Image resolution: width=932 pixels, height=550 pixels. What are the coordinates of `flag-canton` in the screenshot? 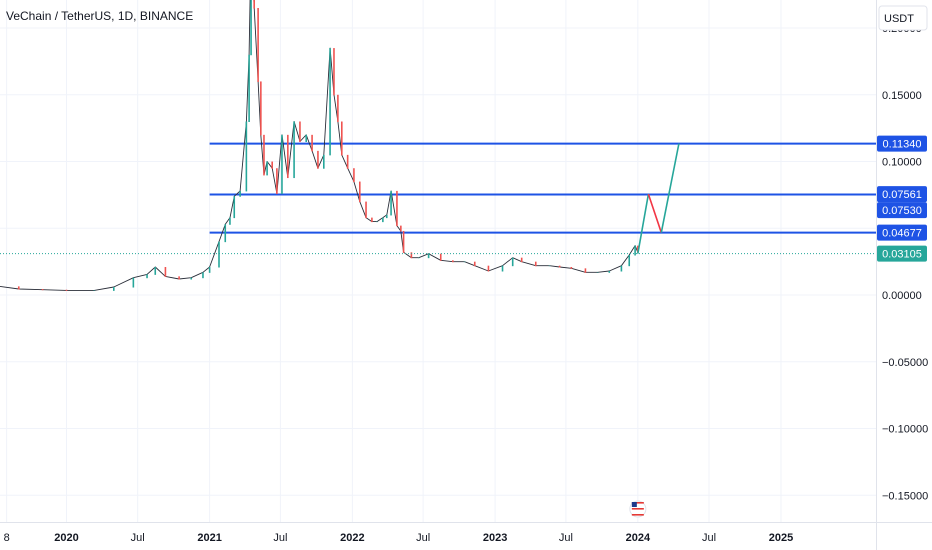 It's located at (634, 504).